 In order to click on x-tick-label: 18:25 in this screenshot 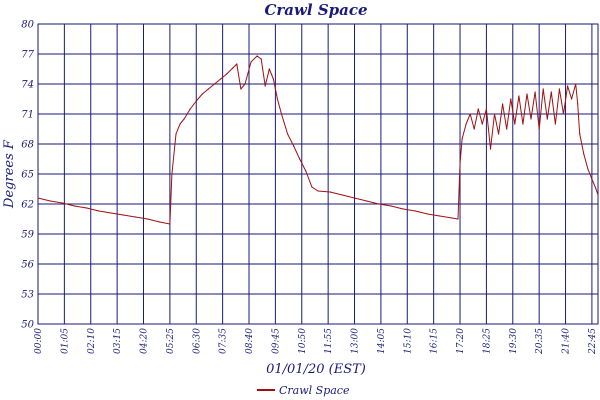, I will do `click(487, 341)`.